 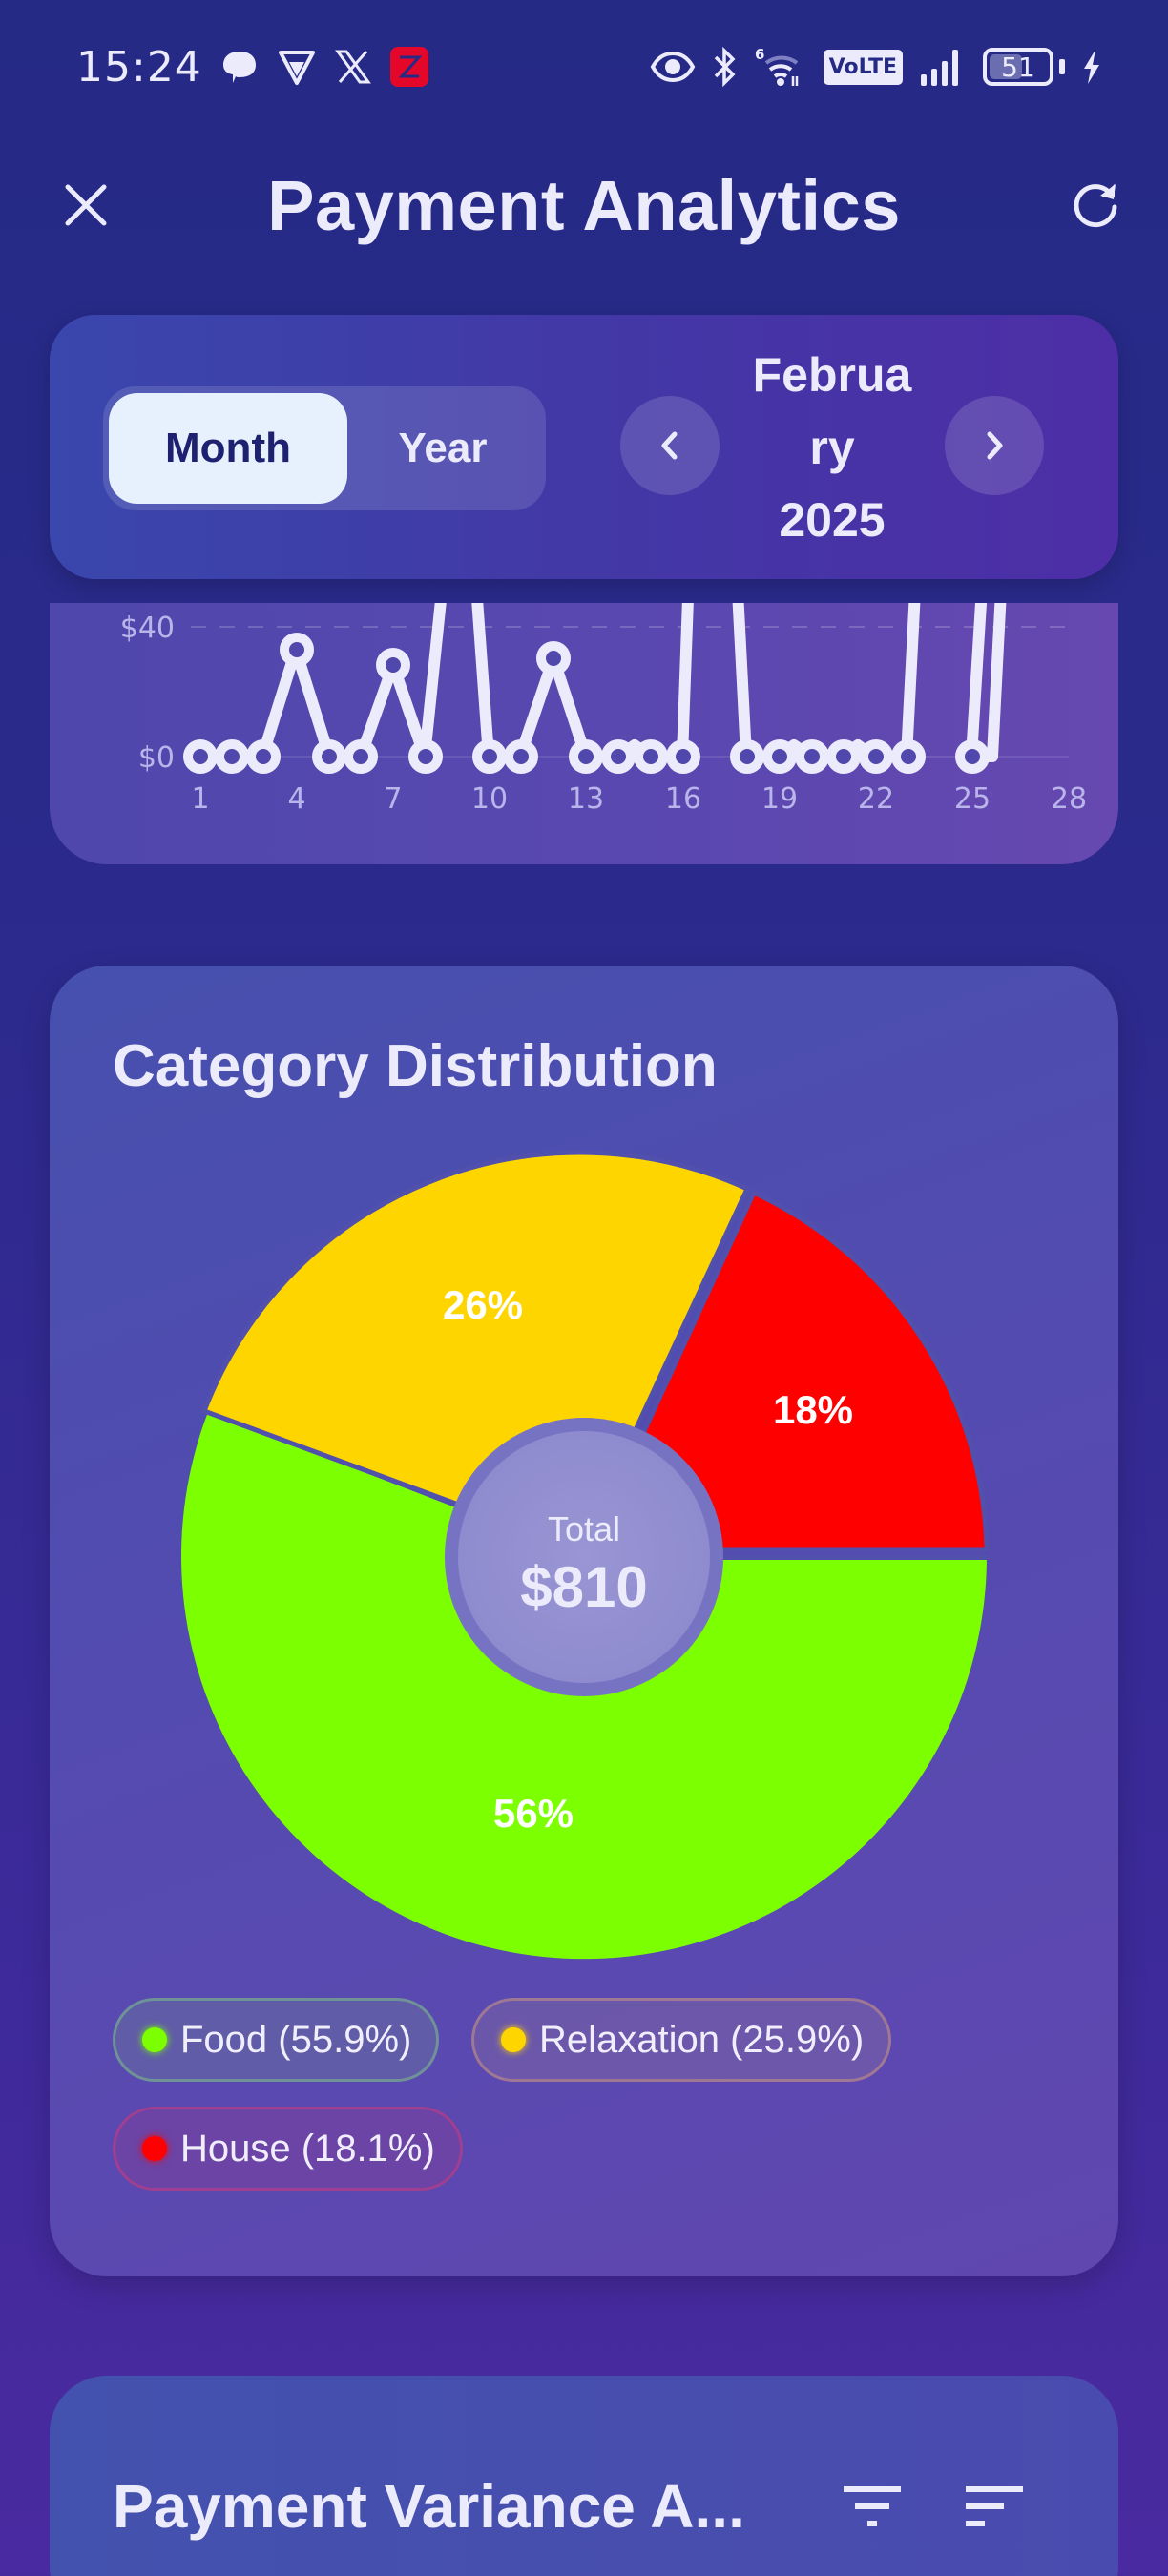 I want to click on period-toggle: Month Year, so click(x=324, y=448).